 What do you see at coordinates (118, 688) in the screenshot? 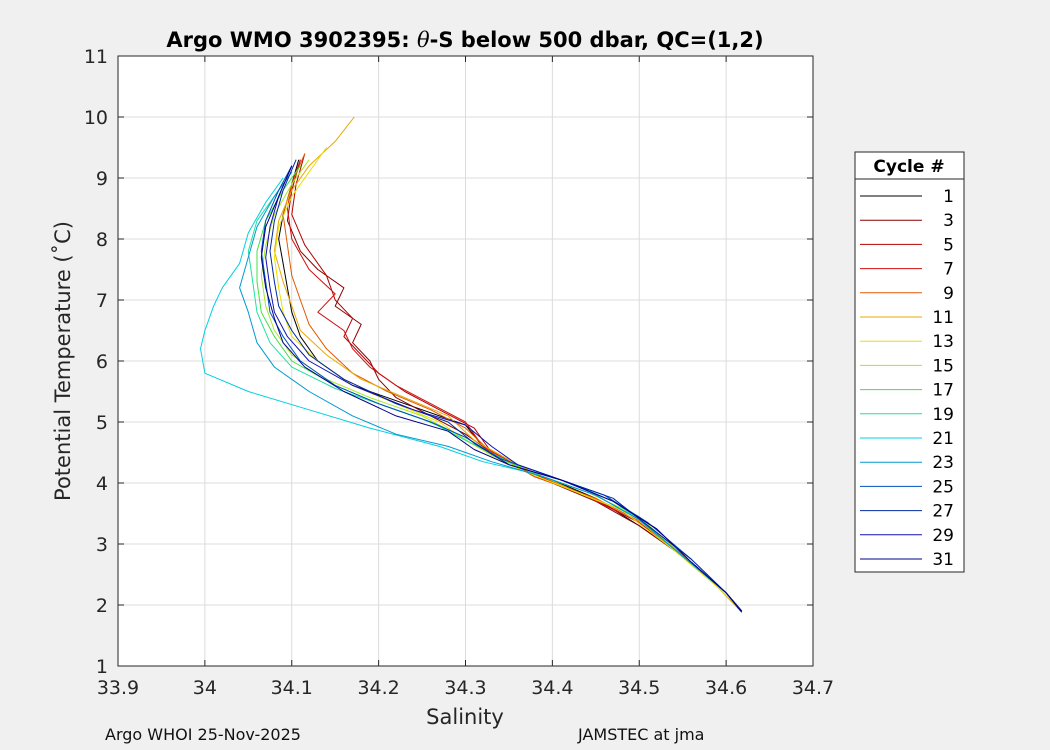
I see `x-tick-label: 33.9` at bounding box center [118, 688].